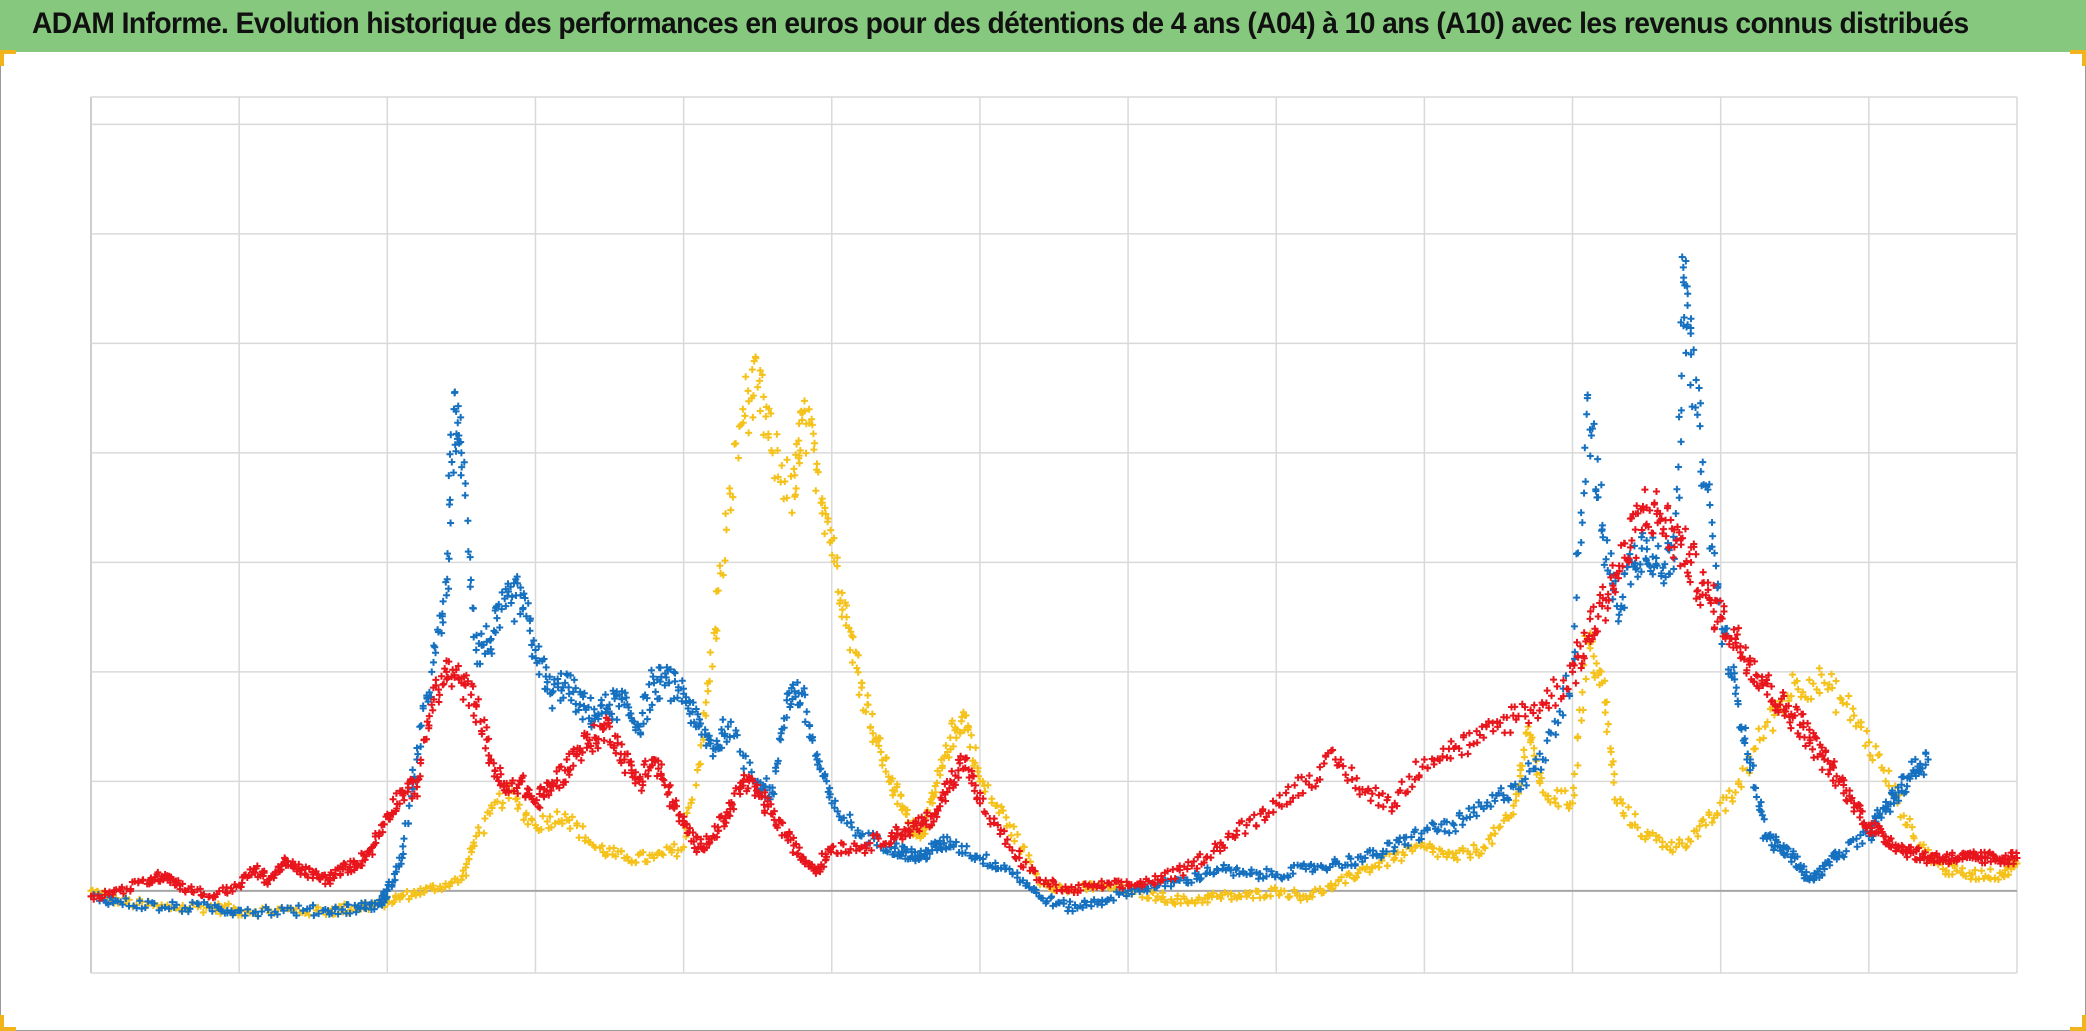 The height and width of the screenshot is (1031, 2086). What do you see at coordinates (2078, 52) in the screenshot?
I see `corner-mark-tr-h` at bounding box center [2078, 52].